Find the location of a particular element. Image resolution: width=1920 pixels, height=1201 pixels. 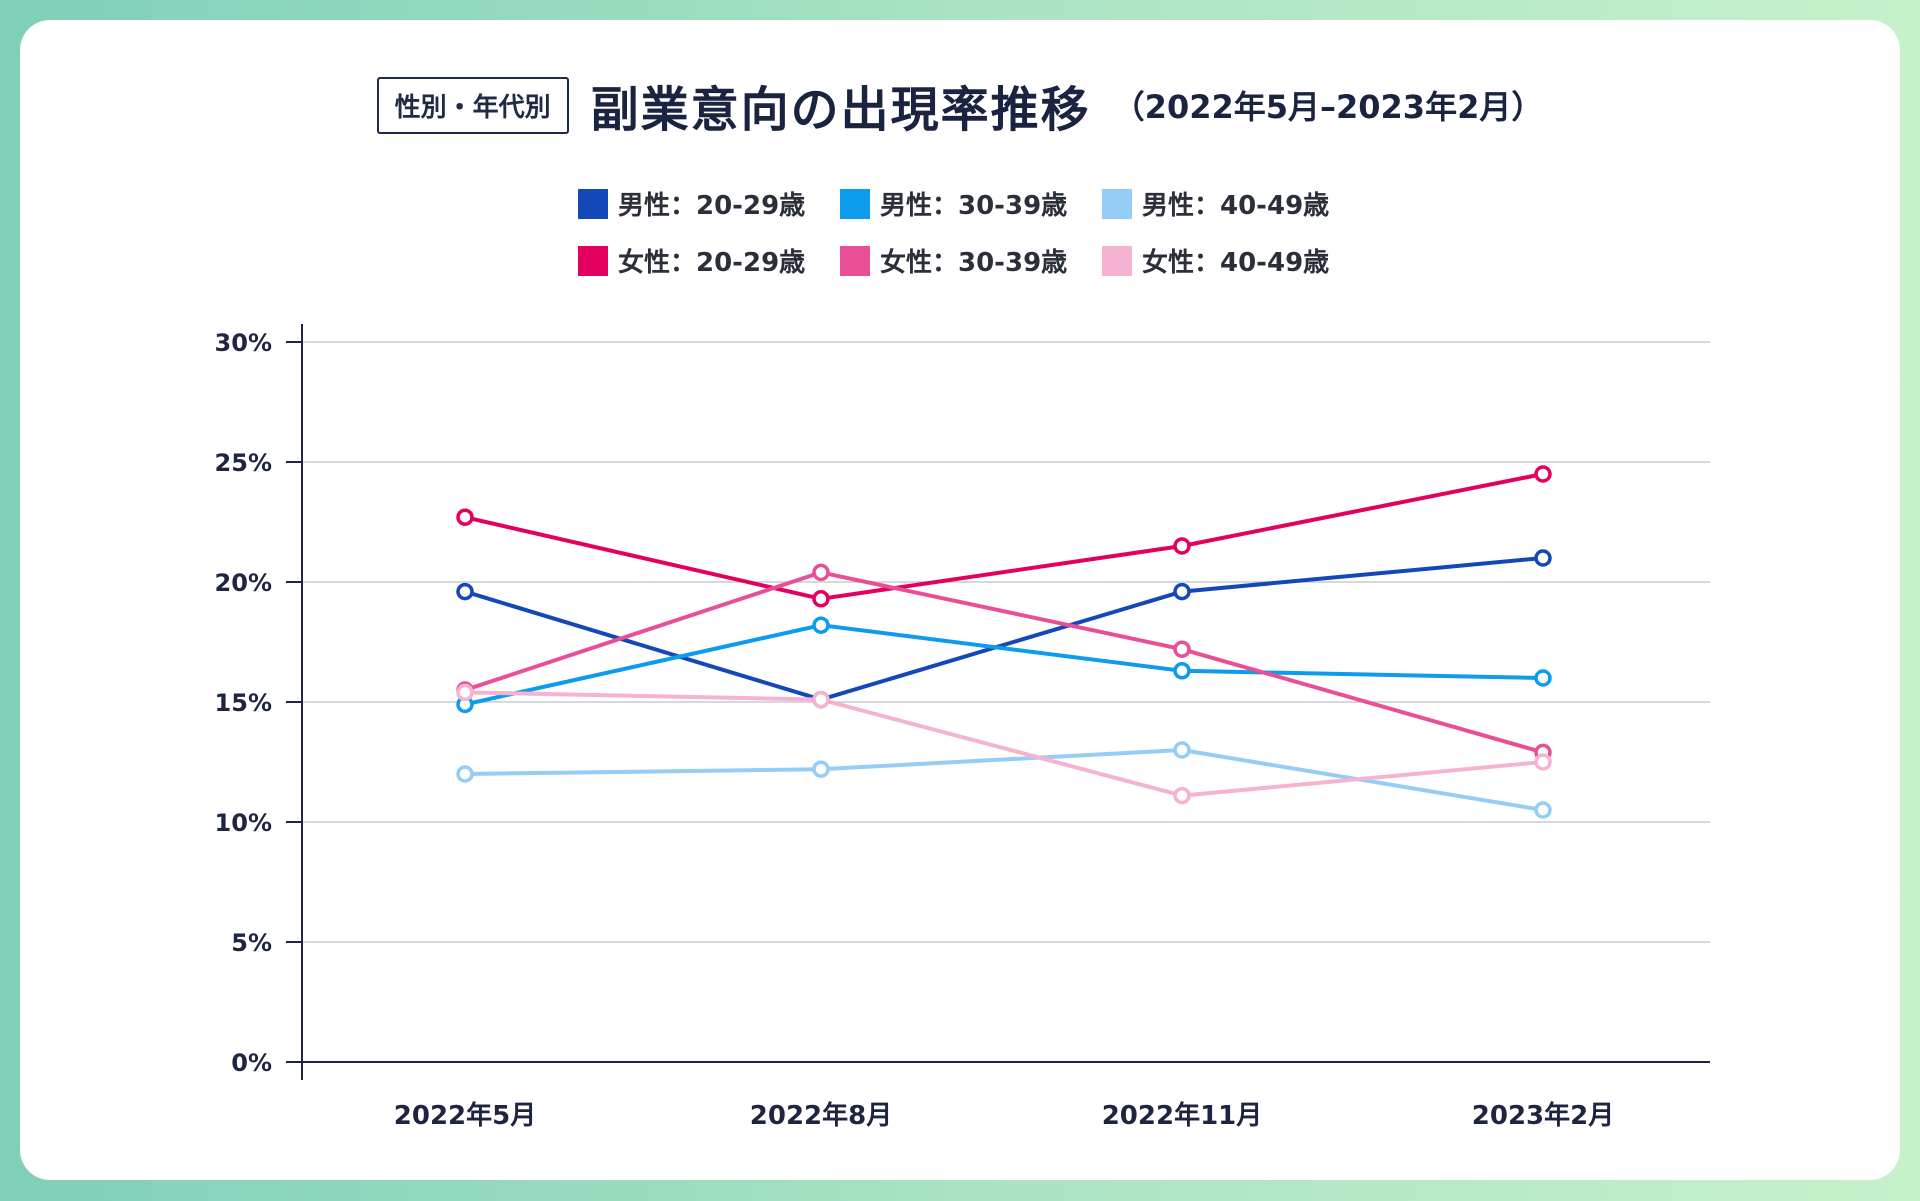

x-tick-label: 2022年5月 is located at coordinates (465, 1115).